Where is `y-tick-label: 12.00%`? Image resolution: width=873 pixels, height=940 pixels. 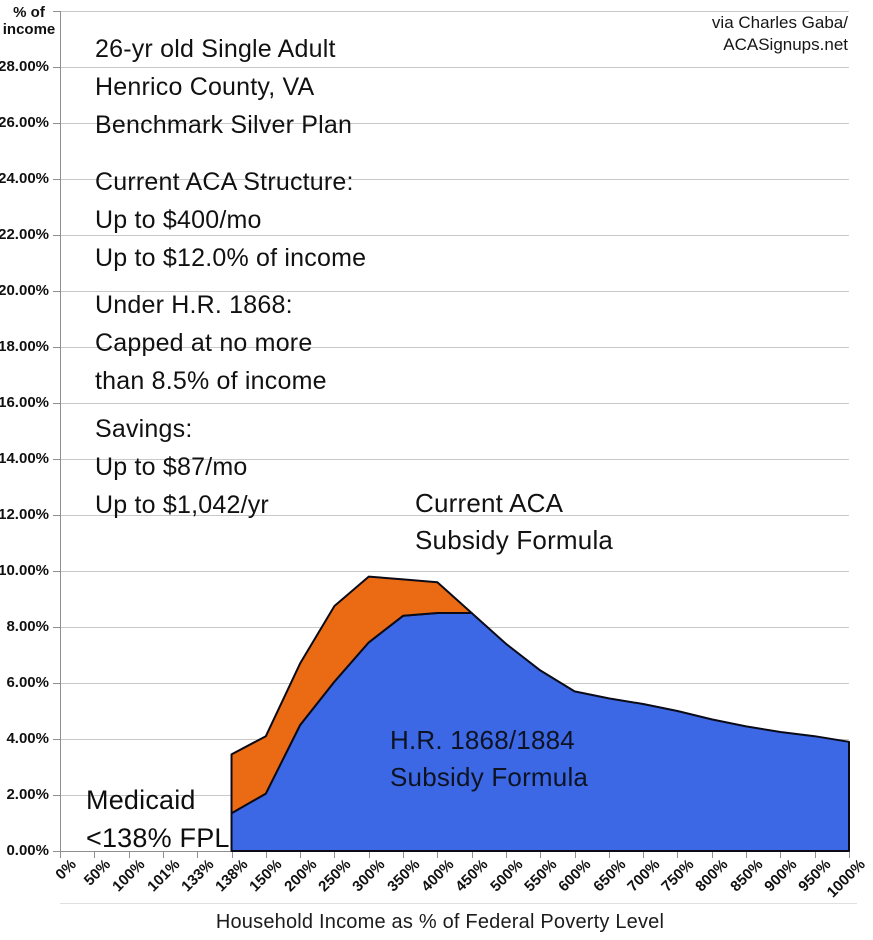
y-tick-label: 12.00% is located at coordinates (24, 514).